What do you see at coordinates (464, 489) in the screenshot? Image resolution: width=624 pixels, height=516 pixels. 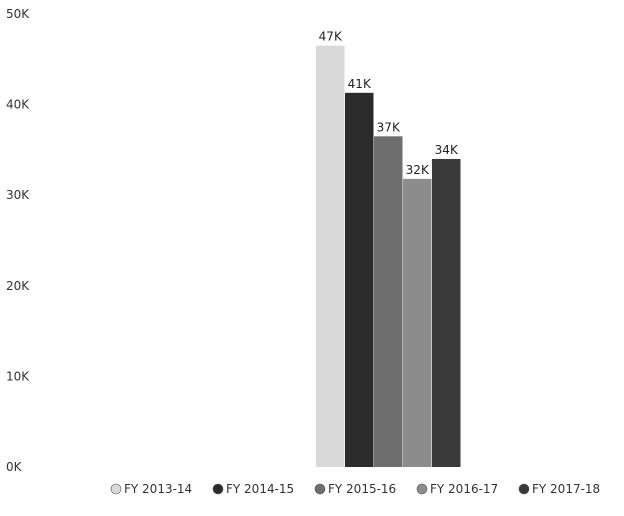 I see `legend-label: FY 2016-17` at bounding box center [464, 489].